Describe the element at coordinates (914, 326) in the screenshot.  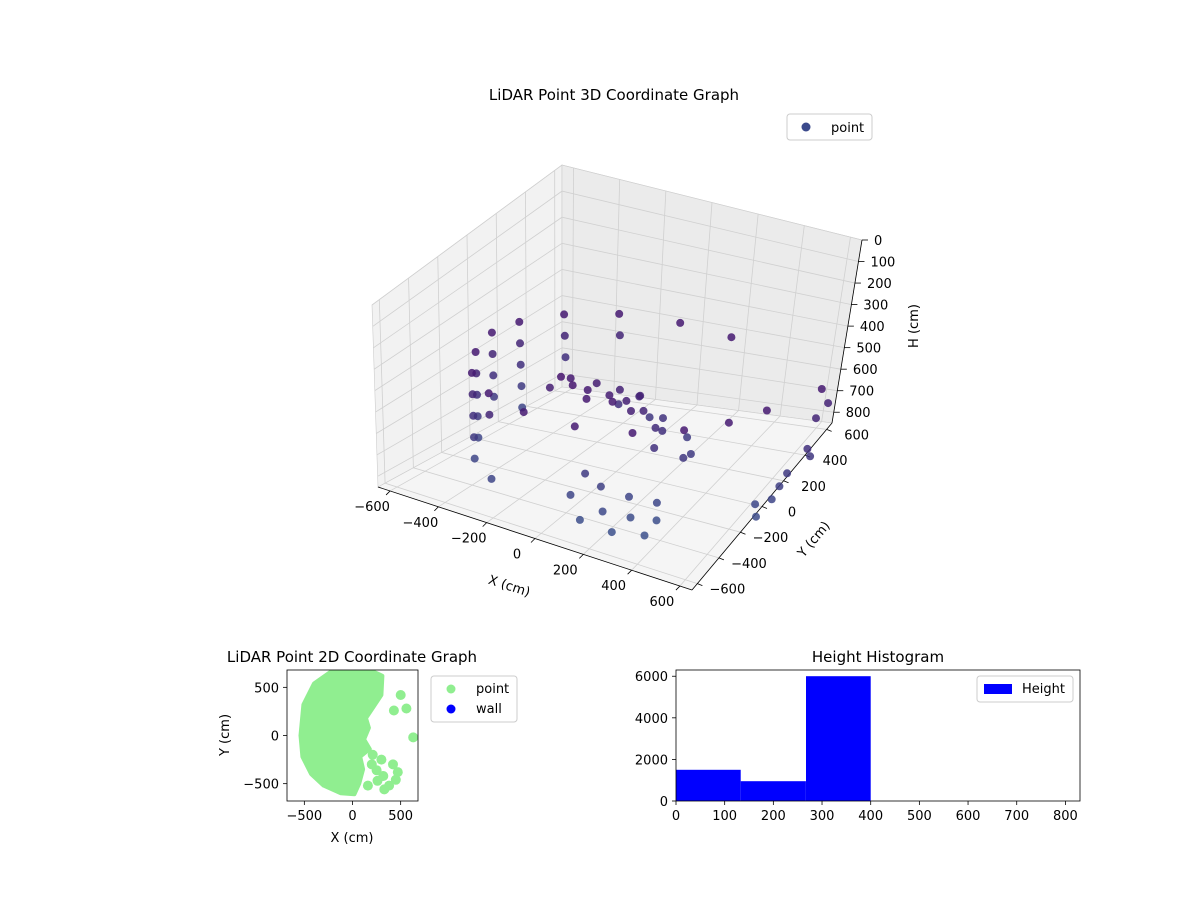
I see `z-axis-label-3d: H (cm)` at that location.